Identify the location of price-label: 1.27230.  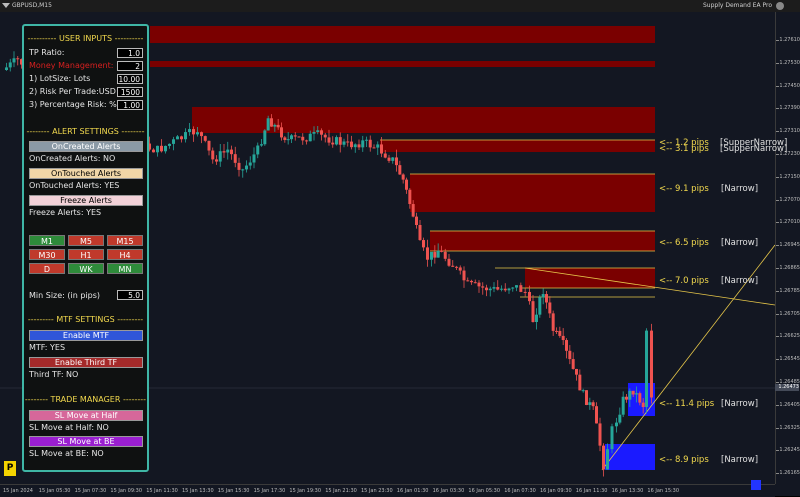
(789, 154).